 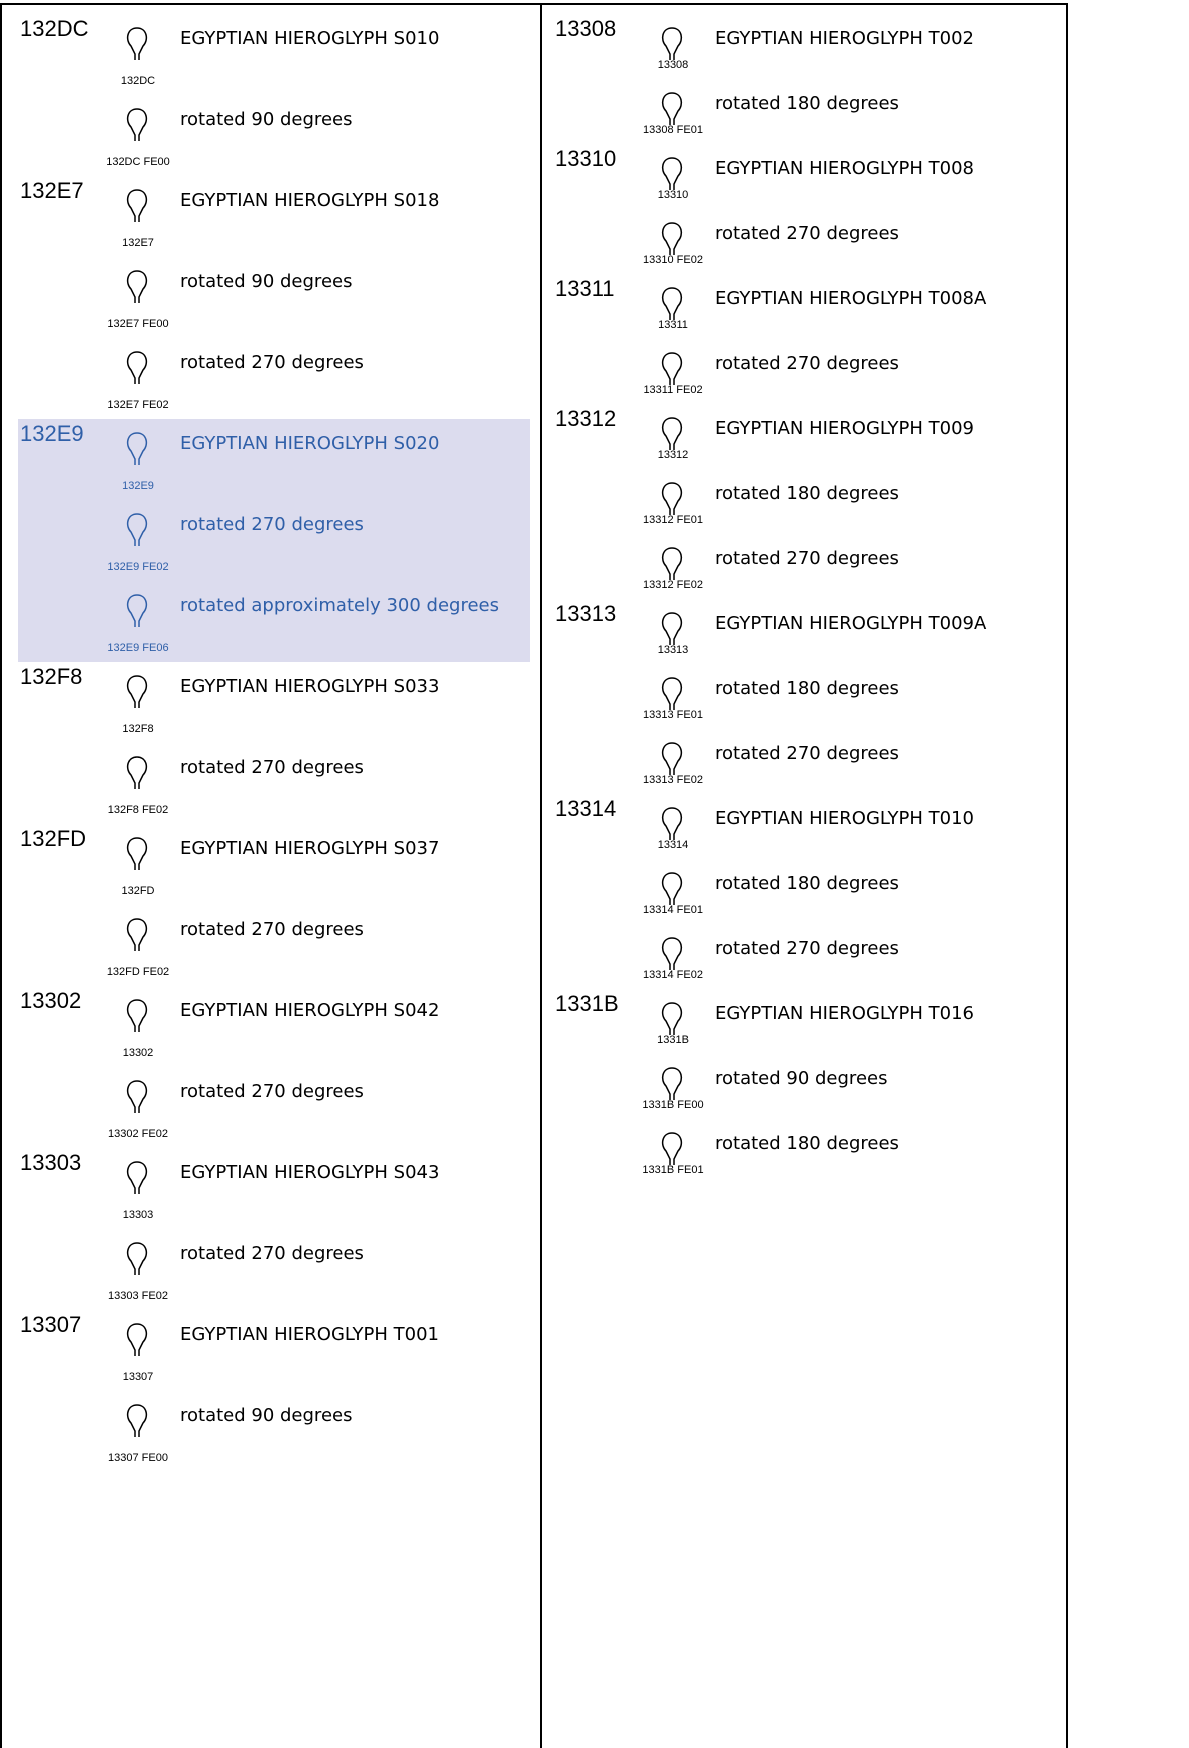 I want to click on variant-row: 13314 FE02 rotated 270 degrees, so click(x=809, y=956).